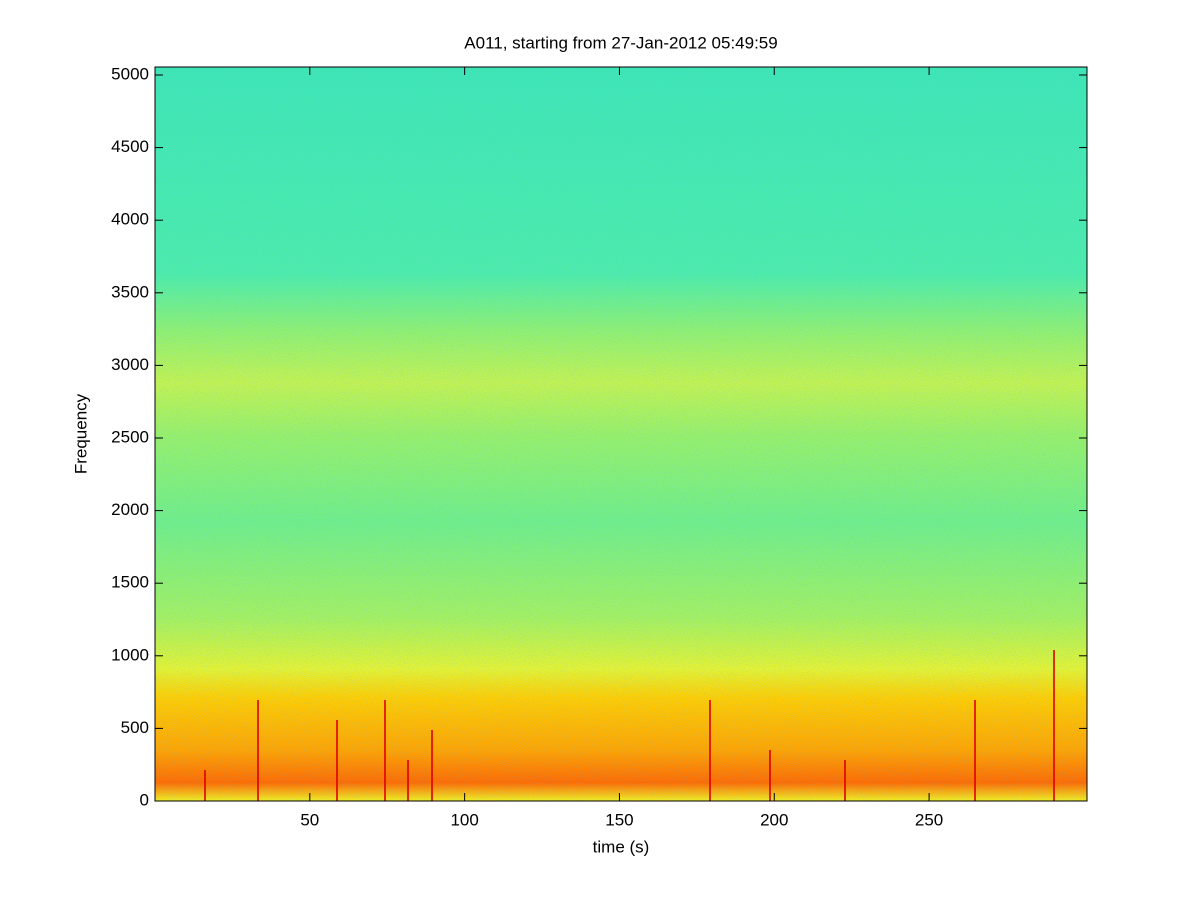  I want to click on x-tick-label: 200, so click(774, 819).